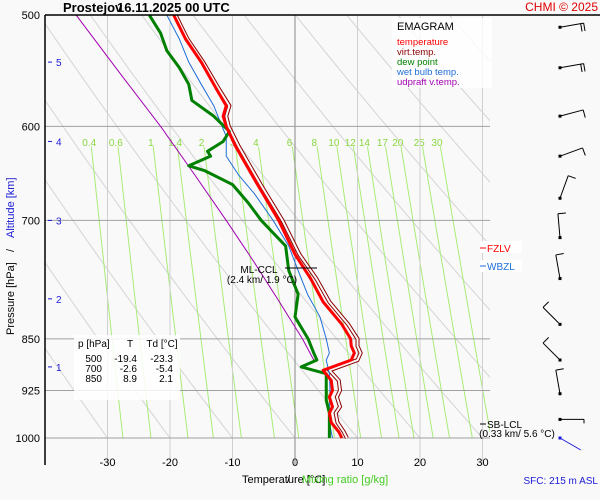 The image size is (600, 500). What do you see at coordinates (161, 359) in the screenshot?
I see `table-cell-td: -23.3` at bounding box center [161, 359].